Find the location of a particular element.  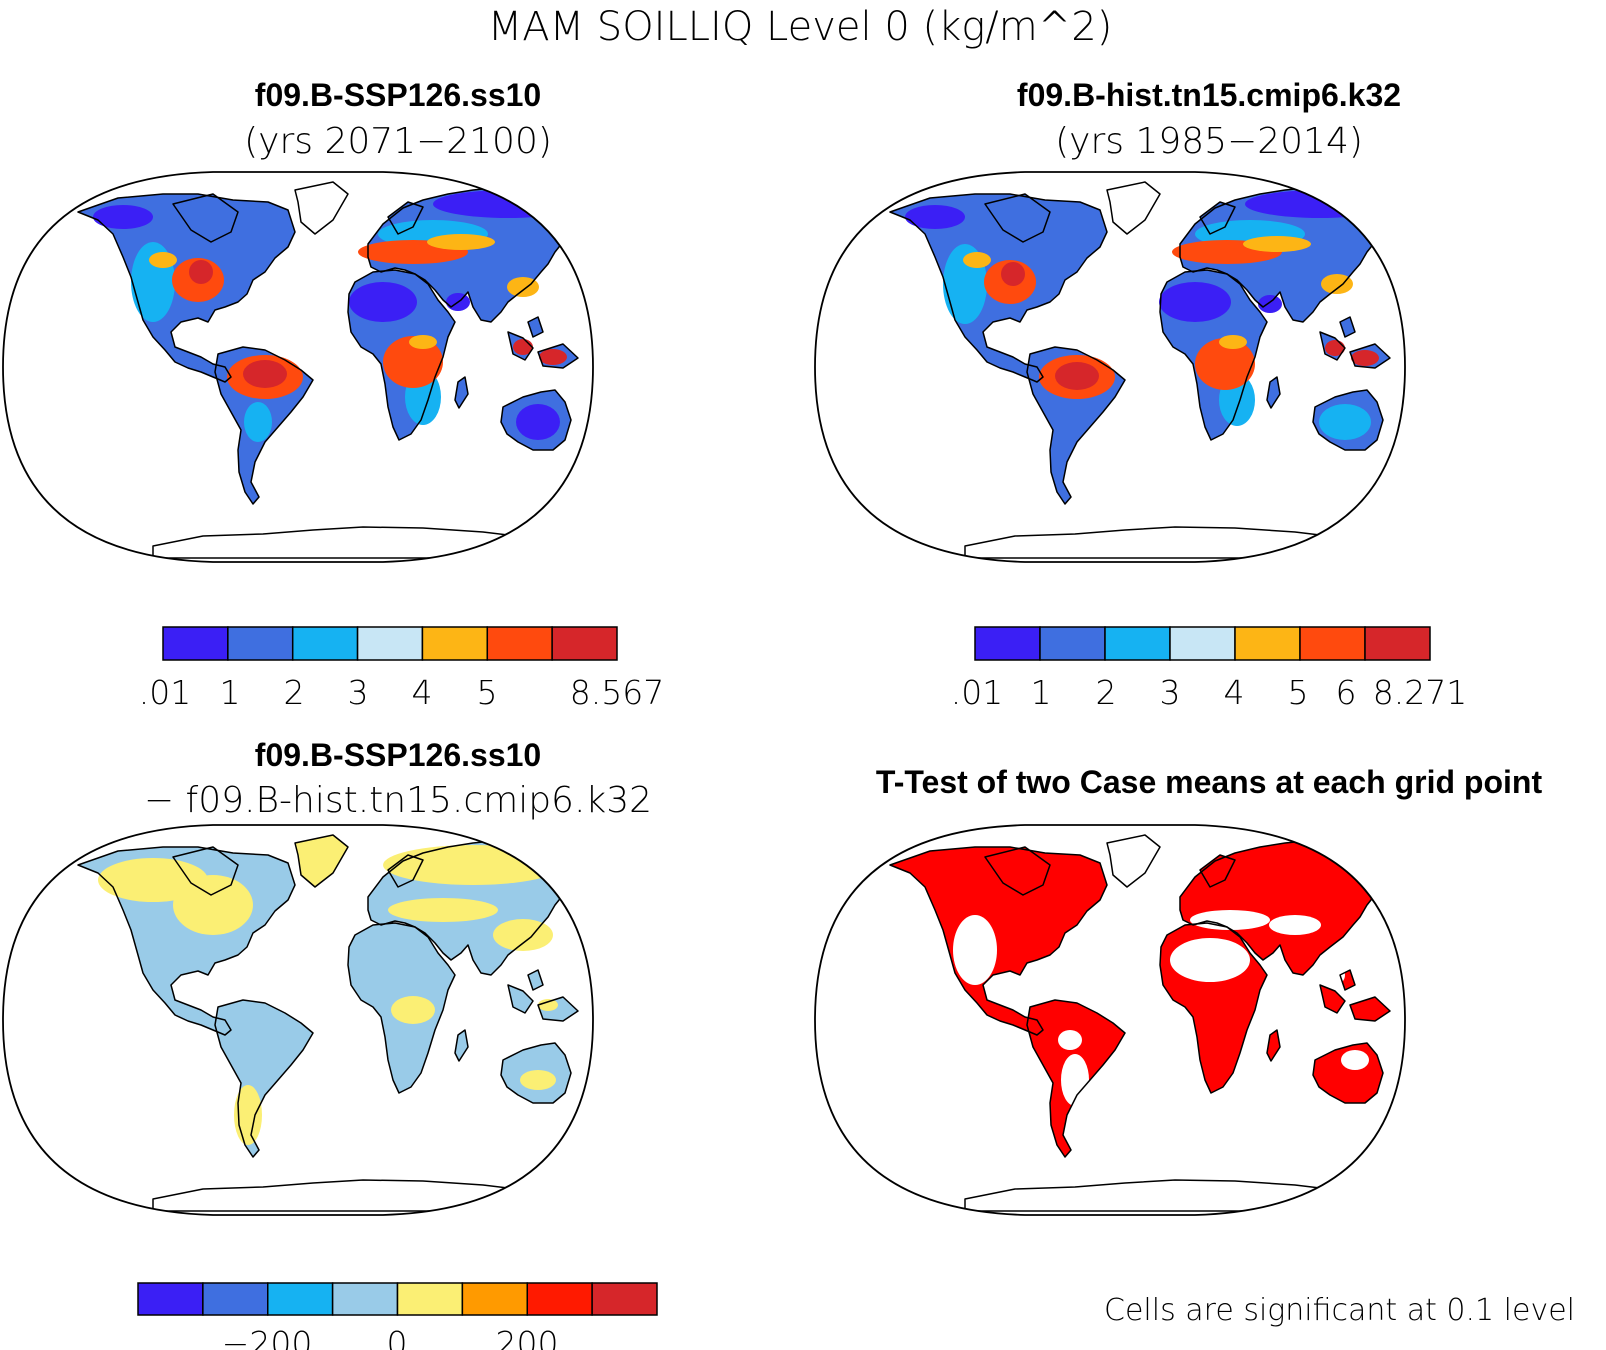

colorbar-tick-label: 200 is located at coordinates (527, 1337).